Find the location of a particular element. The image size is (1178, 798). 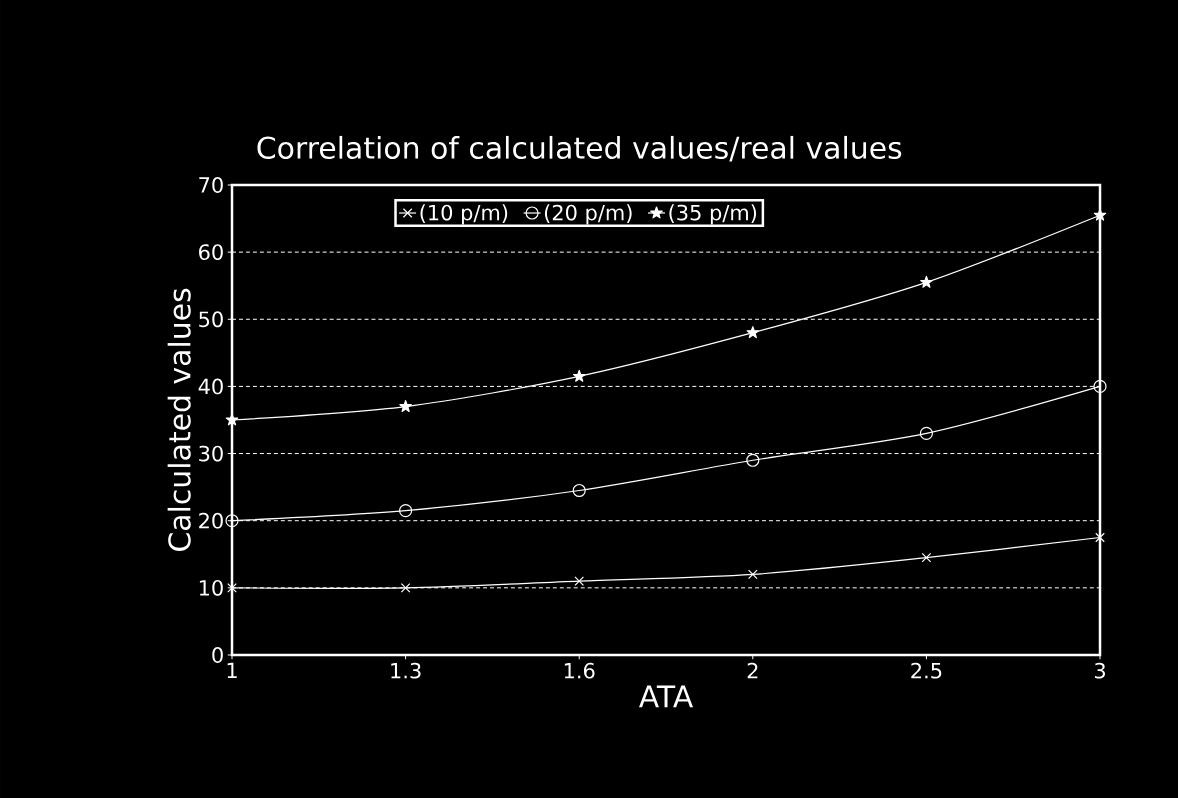

x-tick-label: 2.5 is located at coordinates (926, 670).